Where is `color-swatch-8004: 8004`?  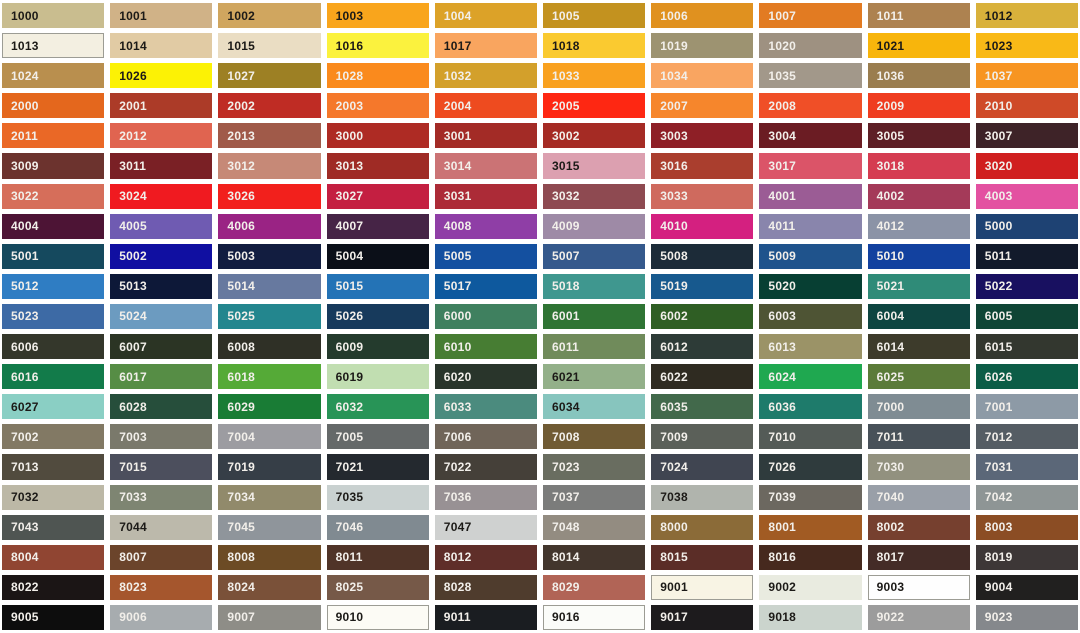
color-swatch-8004: 8004 is located at coordinates (53, 557).